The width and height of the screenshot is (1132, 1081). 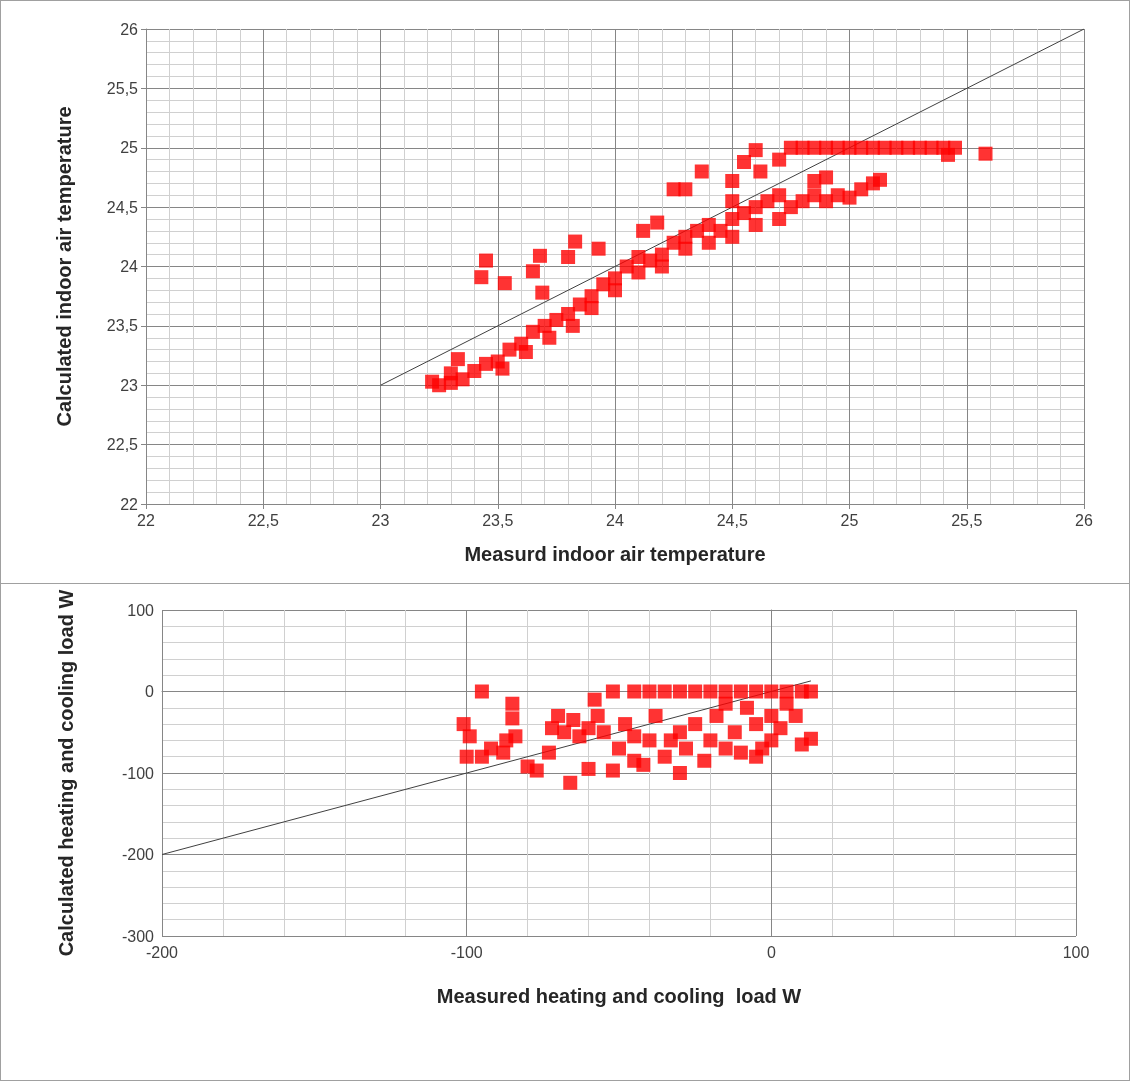 What do you see at coordinates (263, 520) in the screenshot?
I see `x-tick-label: 22,5` at bounding box center [263, 520].